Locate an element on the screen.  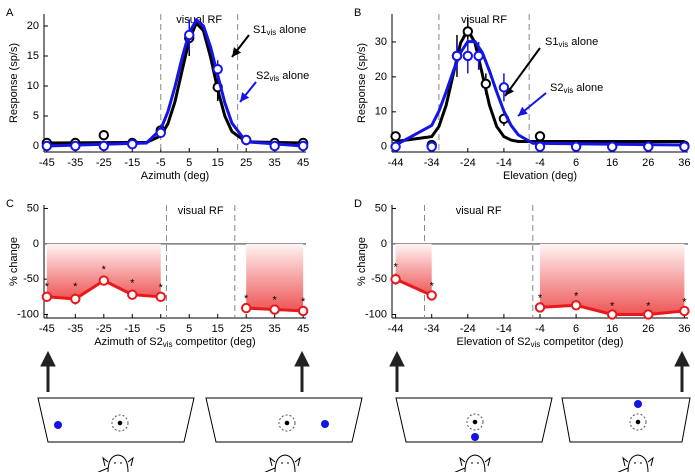
x-tick-label: -44 is located at coordinates (396, 329).